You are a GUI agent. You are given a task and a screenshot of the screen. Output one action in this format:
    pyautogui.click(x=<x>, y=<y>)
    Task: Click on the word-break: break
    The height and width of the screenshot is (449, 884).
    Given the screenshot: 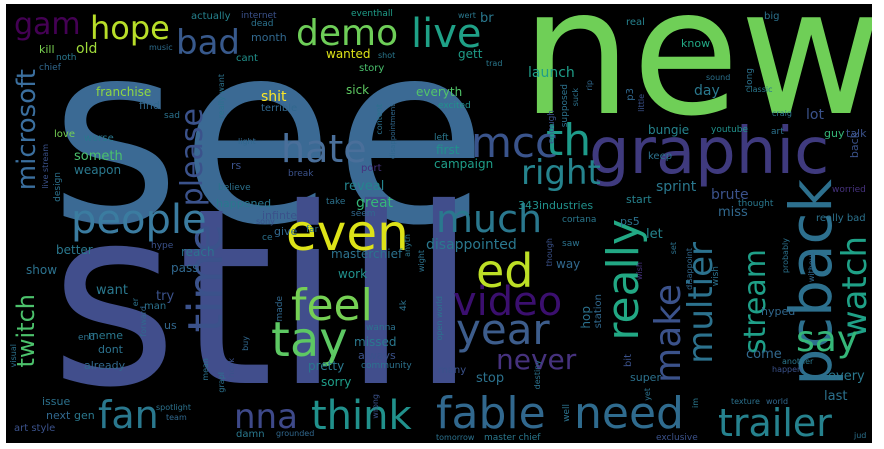 What is the action you would take?
    pyautogui.click(x=301, y=174)
    